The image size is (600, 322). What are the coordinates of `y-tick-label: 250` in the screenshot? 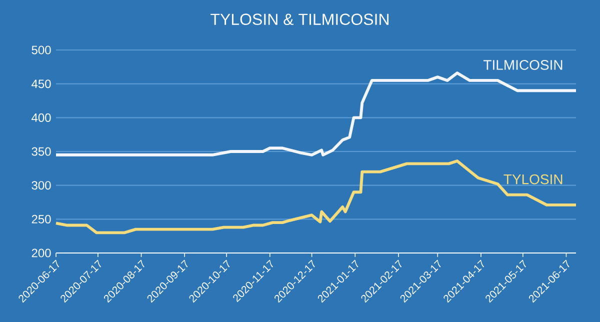 It's located at (41, 219).